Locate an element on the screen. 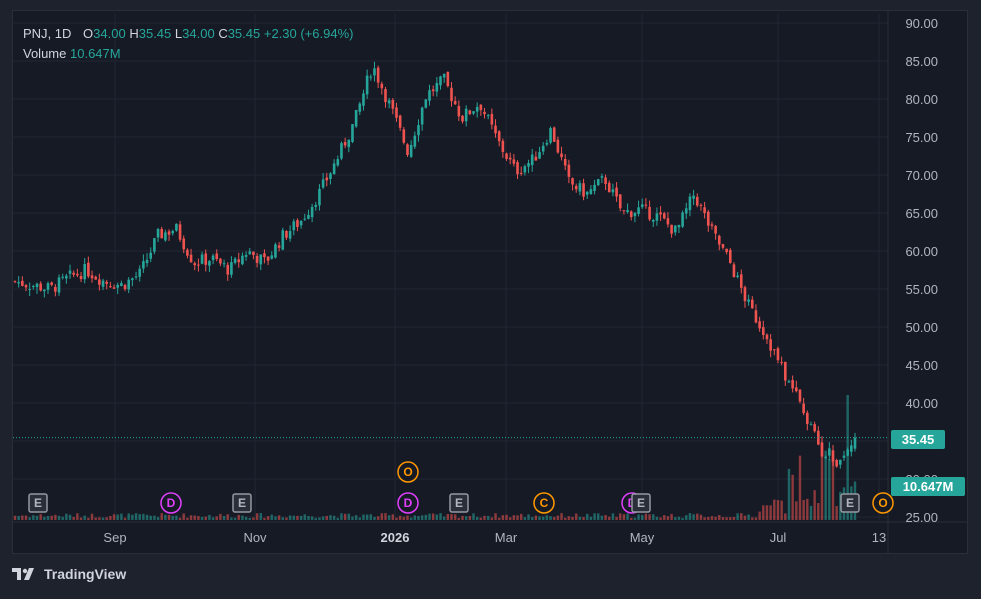  time-axis: Sep Nov 2026 Mar May Jul 13 is located at coordinates (494, 537).